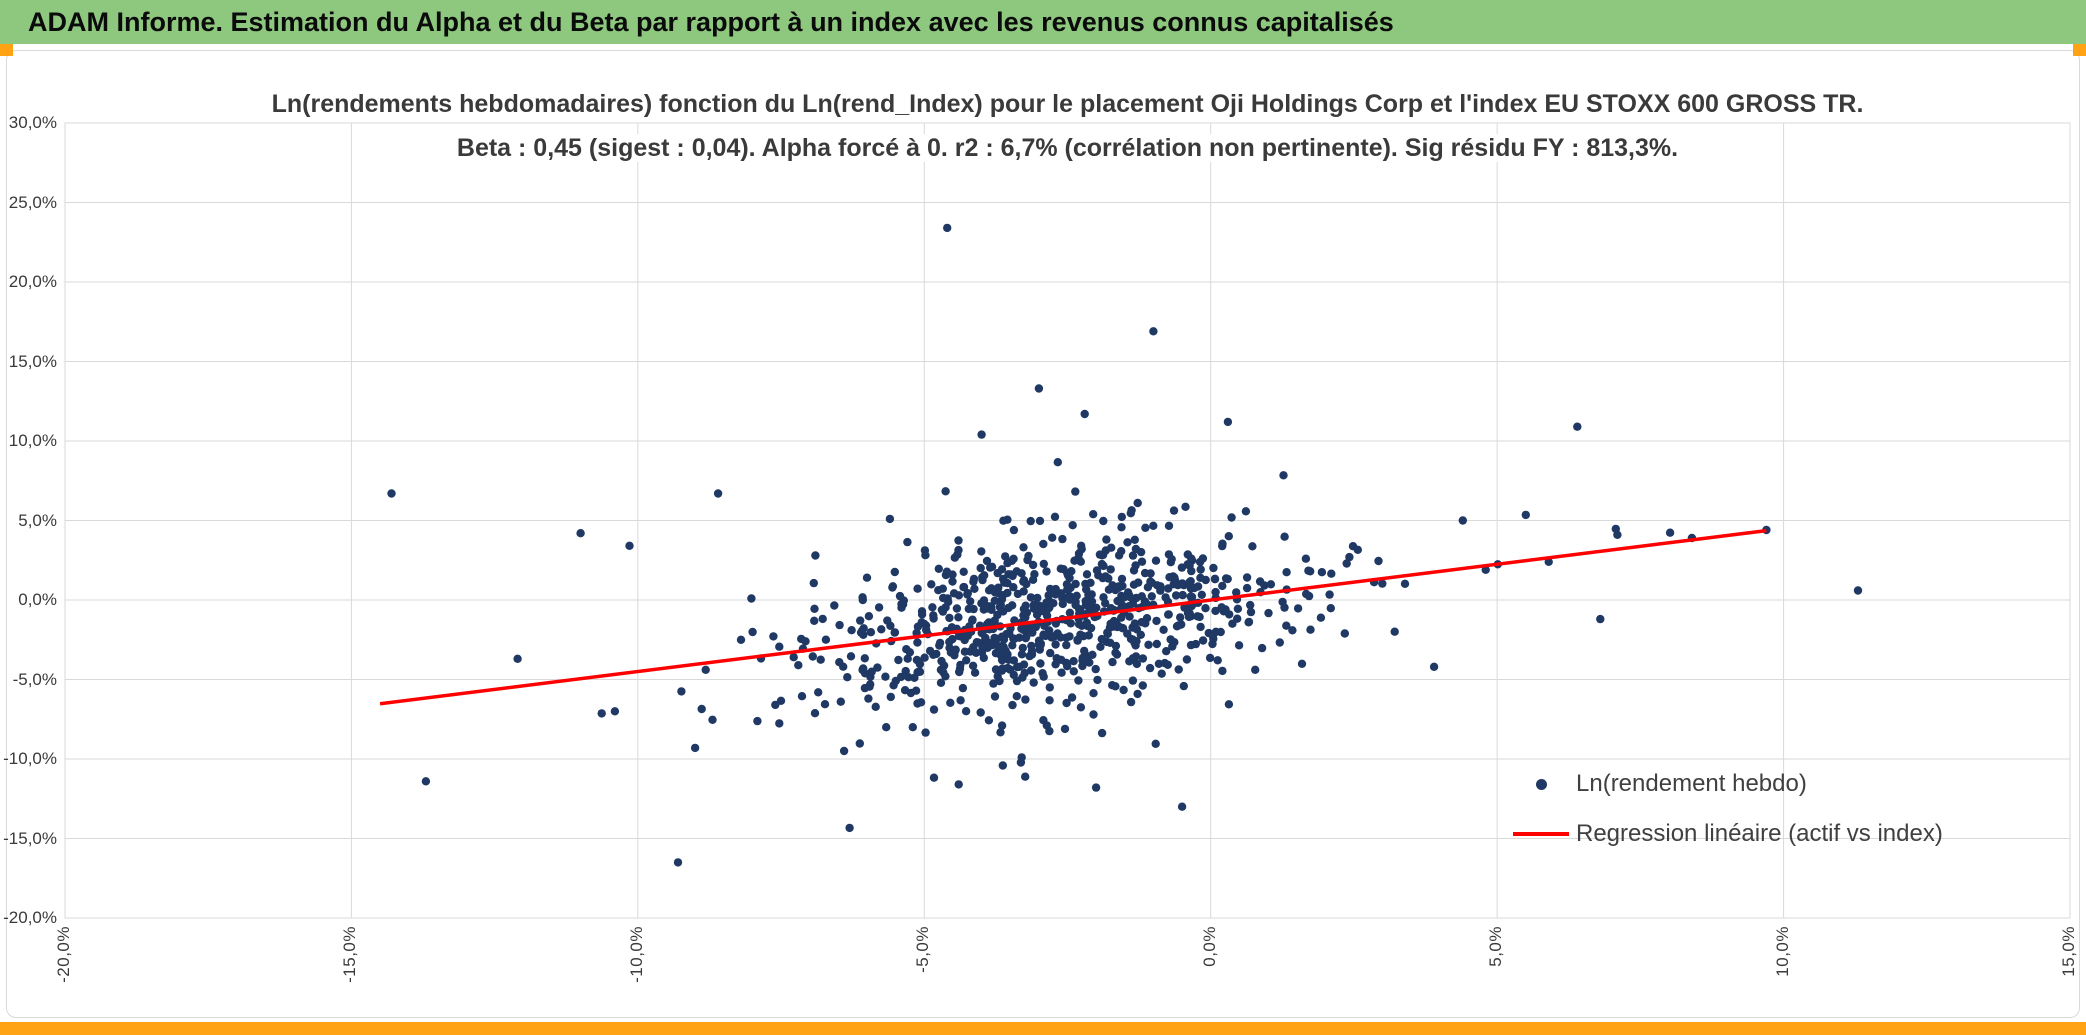  What do you see at coordinates (1541, 784) in the screenshot?
I see `legend-icon-cell` at bounding box center [1541, 784].